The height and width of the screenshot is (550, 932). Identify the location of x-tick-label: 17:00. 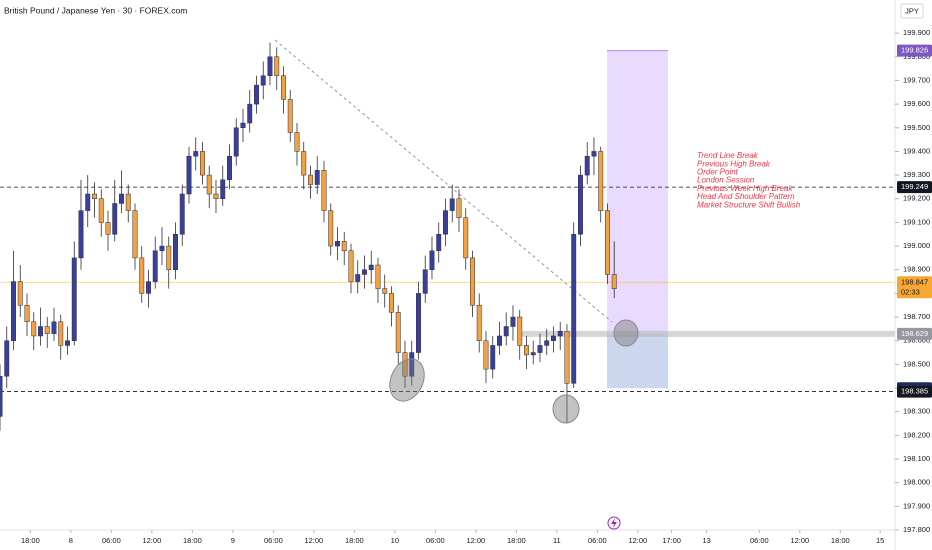
(671, 540).